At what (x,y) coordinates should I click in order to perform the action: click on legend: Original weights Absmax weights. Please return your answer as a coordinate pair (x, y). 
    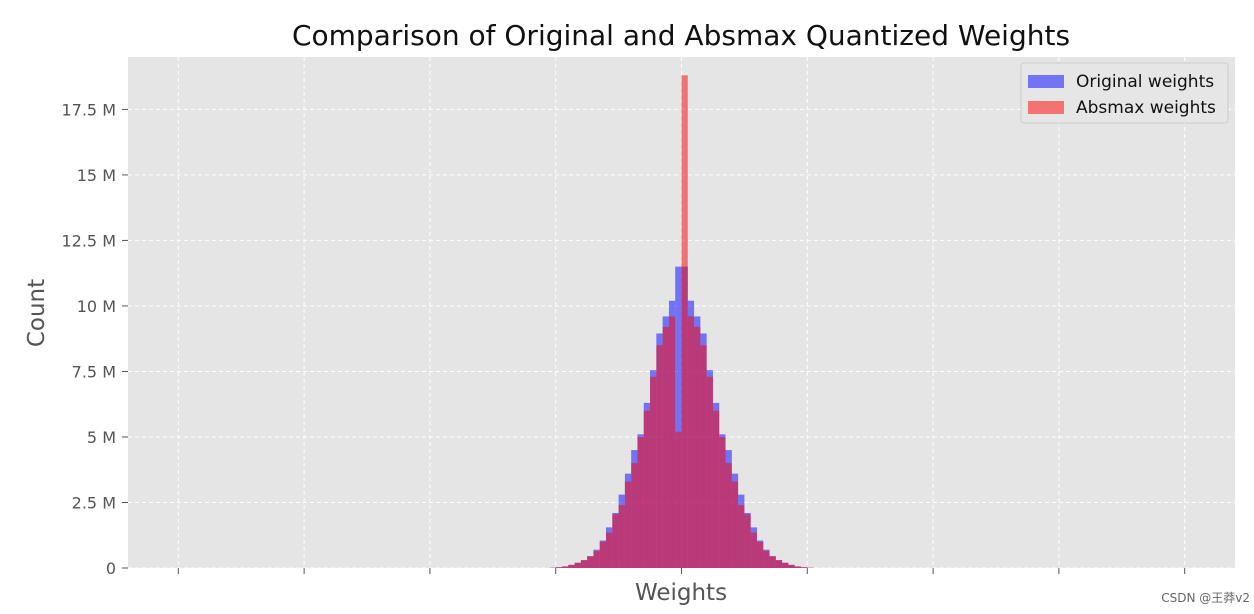
    Looking at the image, I should click on (1124, 93).